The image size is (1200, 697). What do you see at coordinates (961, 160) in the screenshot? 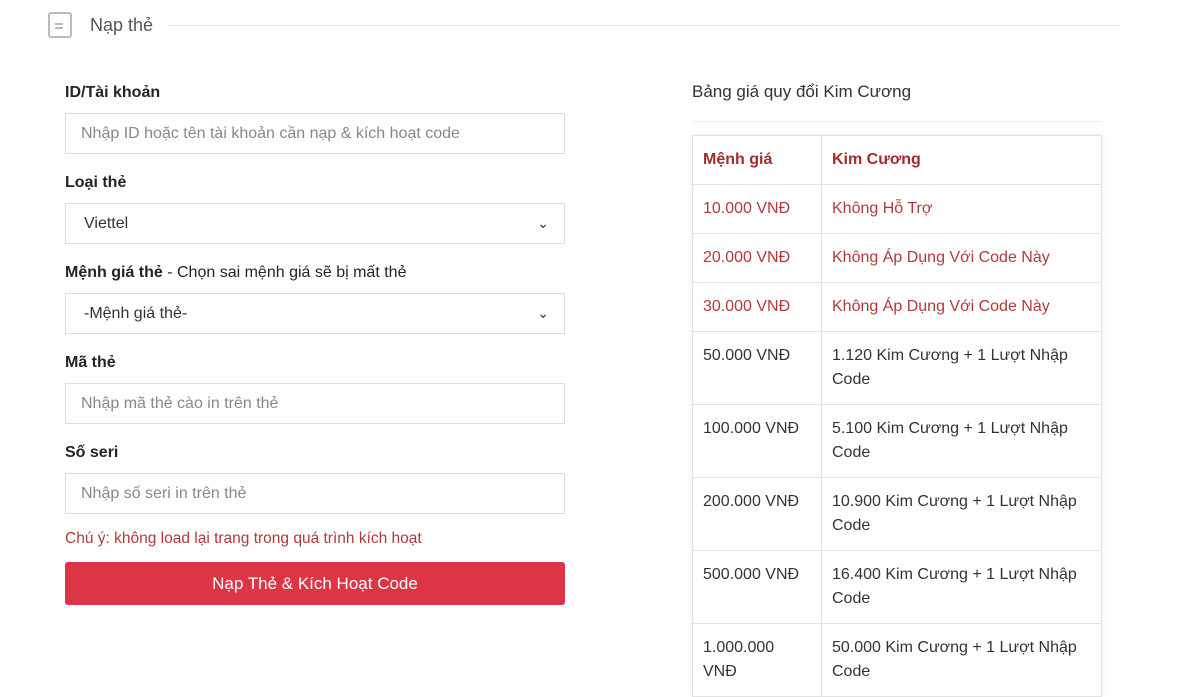
I see `column-header: Kim Cương` at bounding box center [961, 160].